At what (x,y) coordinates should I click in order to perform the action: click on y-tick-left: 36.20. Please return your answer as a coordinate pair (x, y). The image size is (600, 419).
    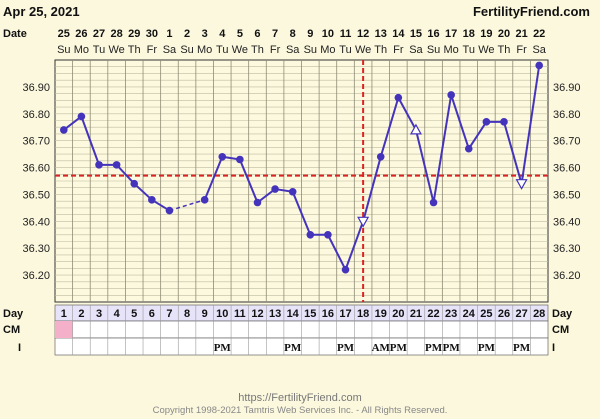
    Looking at the image, I should click on (36, 276).